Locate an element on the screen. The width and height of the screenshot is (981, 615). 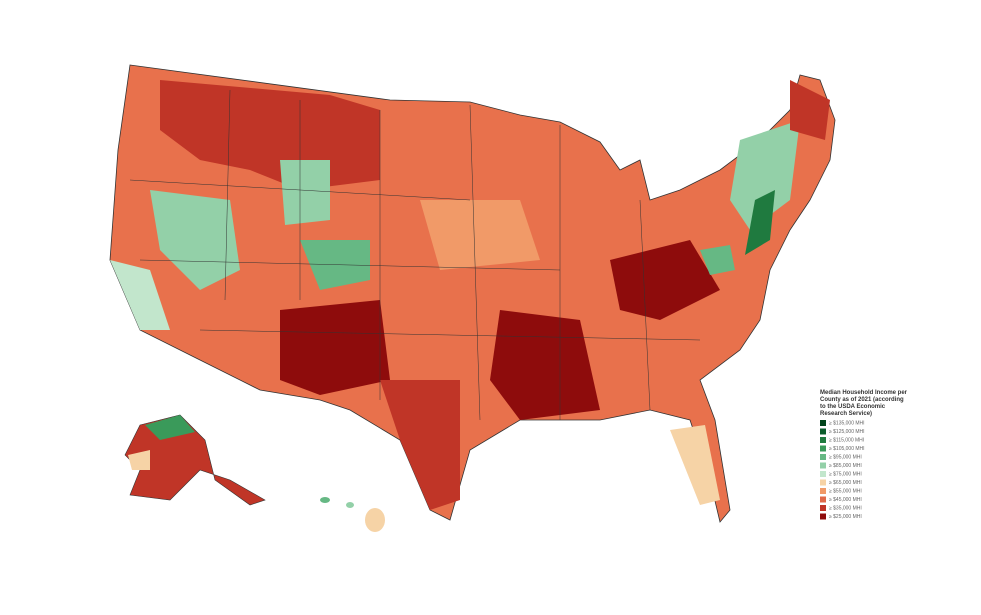
legend-label: ≥ $105,000 MHI is located at coordinates (847, 449).